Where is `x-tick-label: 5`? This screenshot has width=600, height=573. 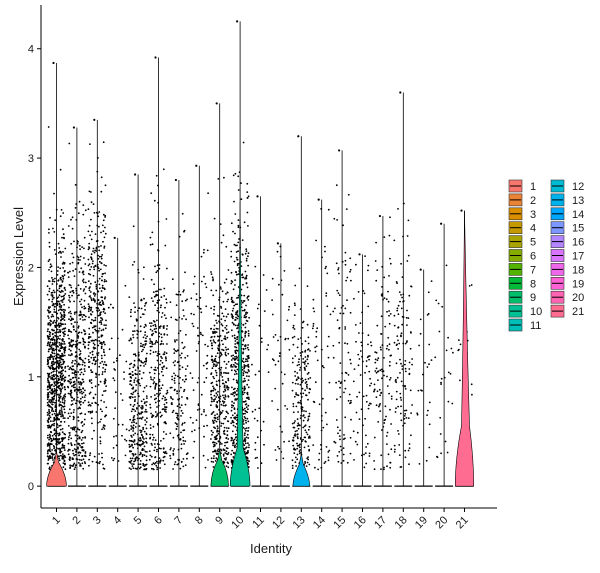
x-tick-label: 5 is located at coordinates (138, 520).